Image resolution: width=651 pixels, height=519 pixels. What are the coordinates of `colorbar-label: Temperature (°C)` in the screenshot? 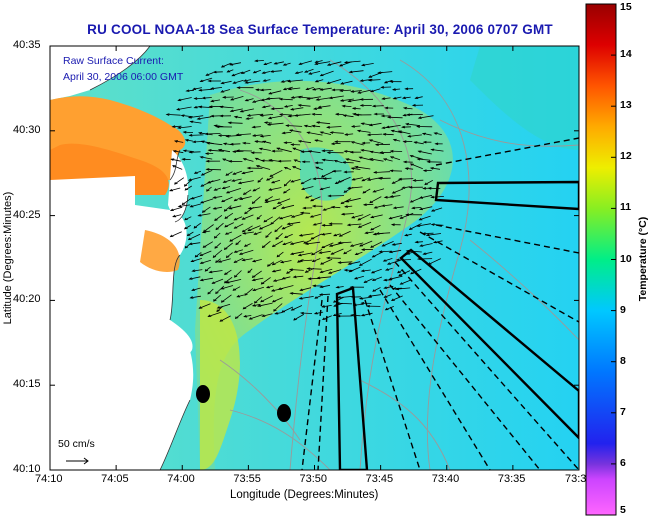 It's located at (643, 259).